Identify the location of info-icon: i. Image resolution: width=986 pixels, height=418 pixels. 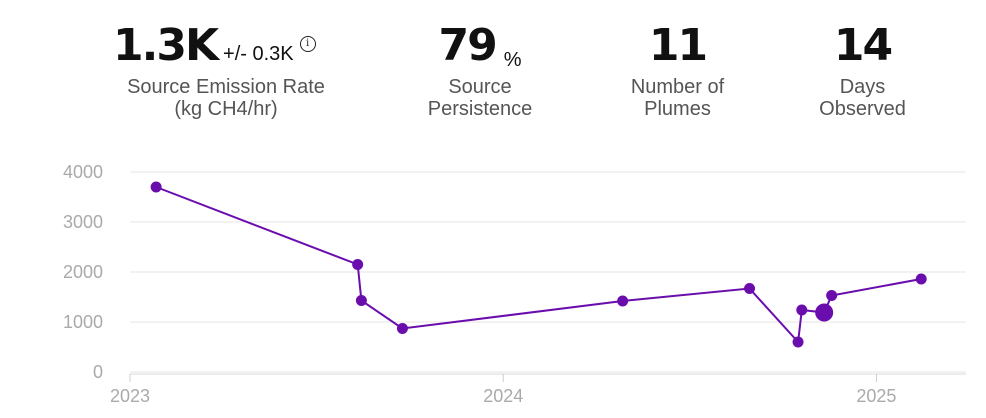
(307, 44).